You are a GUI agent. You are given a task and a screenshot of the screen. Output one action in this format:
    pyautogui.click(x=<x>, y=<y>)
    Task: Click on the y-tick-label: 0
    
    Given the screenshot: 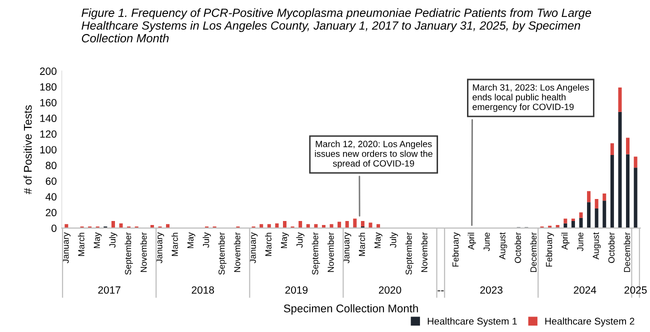 What is the action you would take?
    pyautogui.click(x=54, y=228)
    